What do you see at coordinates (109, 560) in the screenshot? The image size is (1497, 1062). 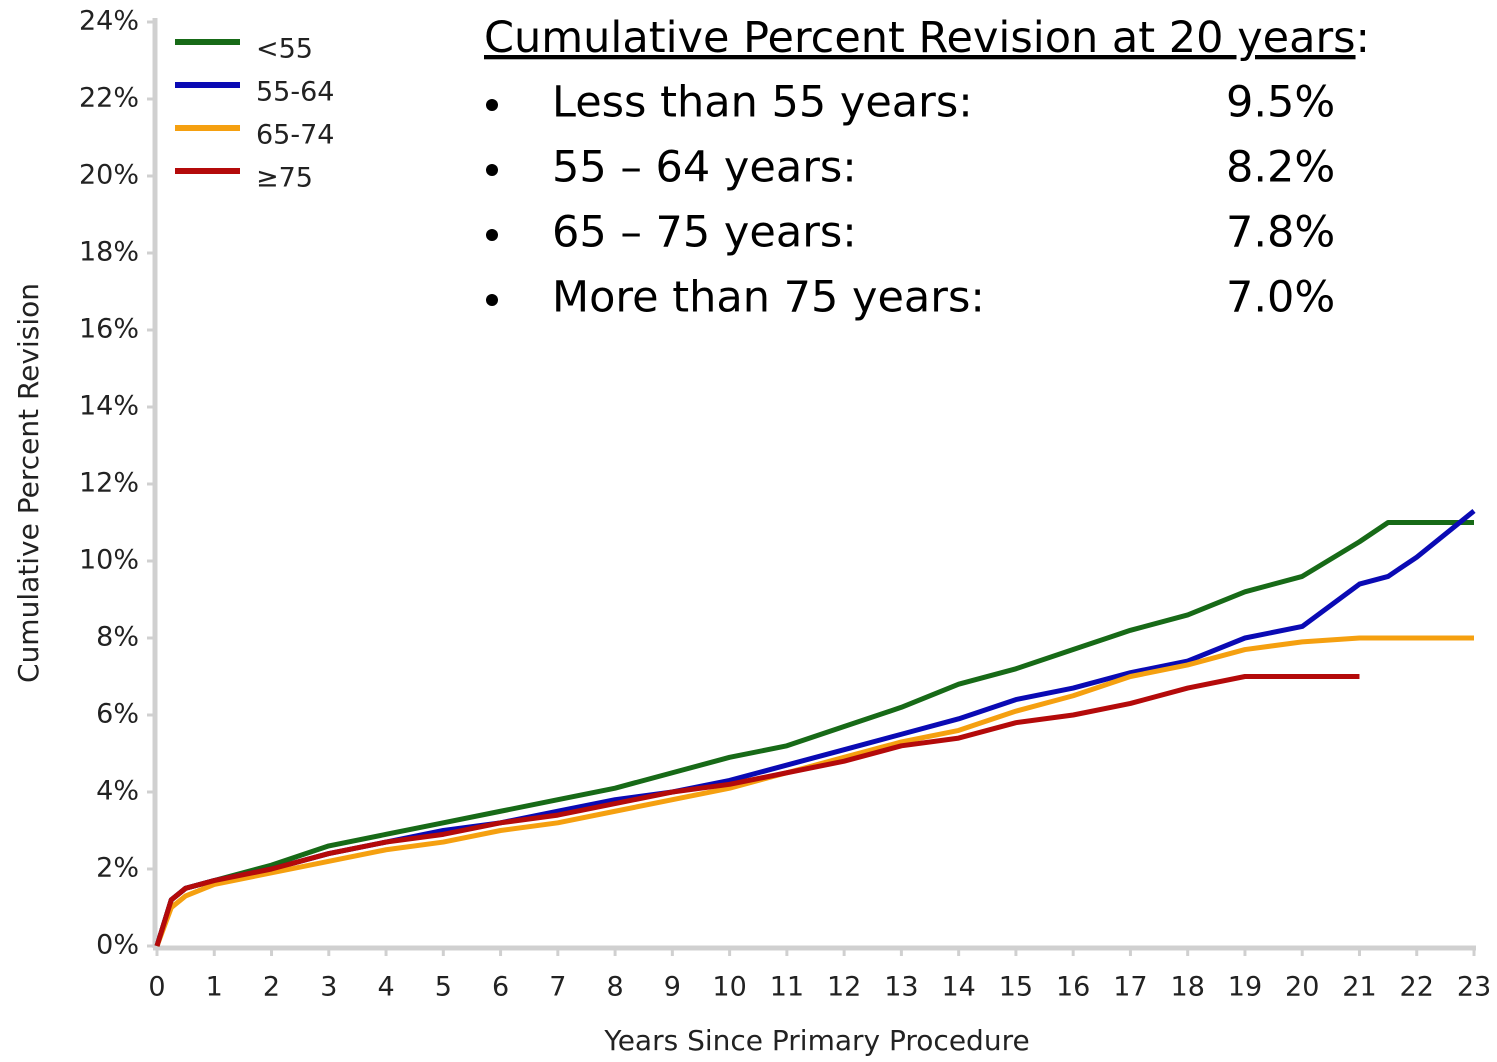 I see `y-tick-label: 10%` at bounding box center [109, 560].